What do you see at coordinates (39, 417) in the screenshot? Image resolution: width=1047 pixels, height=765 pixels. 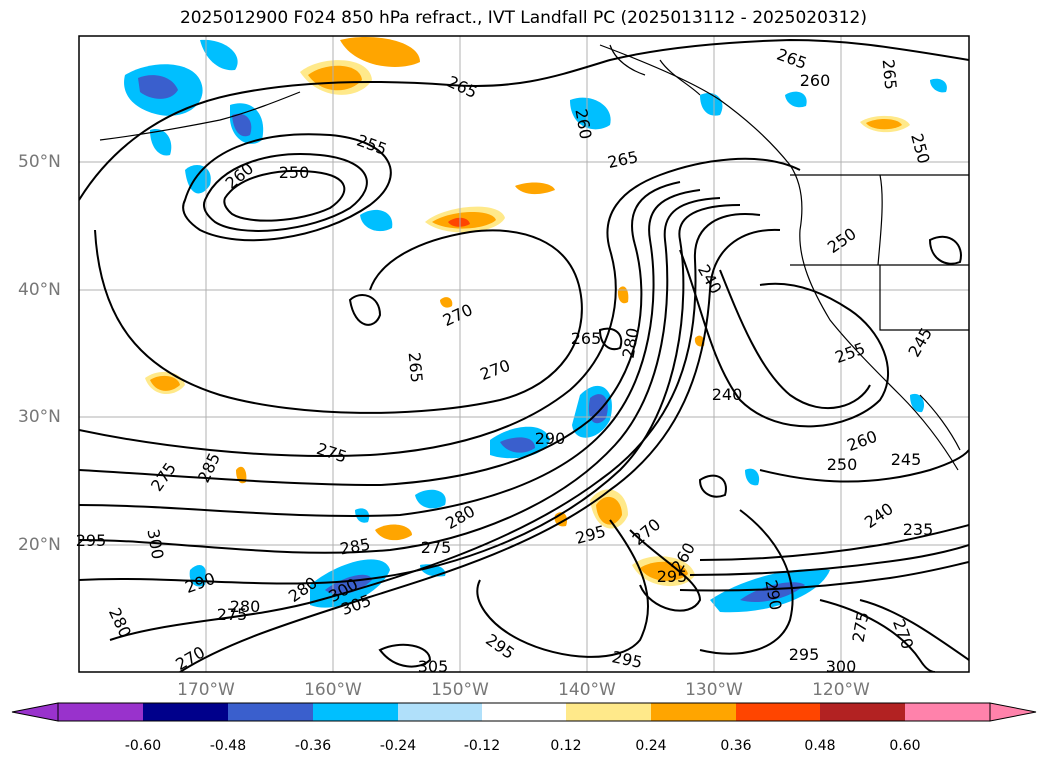 I see `lat-label: 30°N` at bounding box center [39, 417].